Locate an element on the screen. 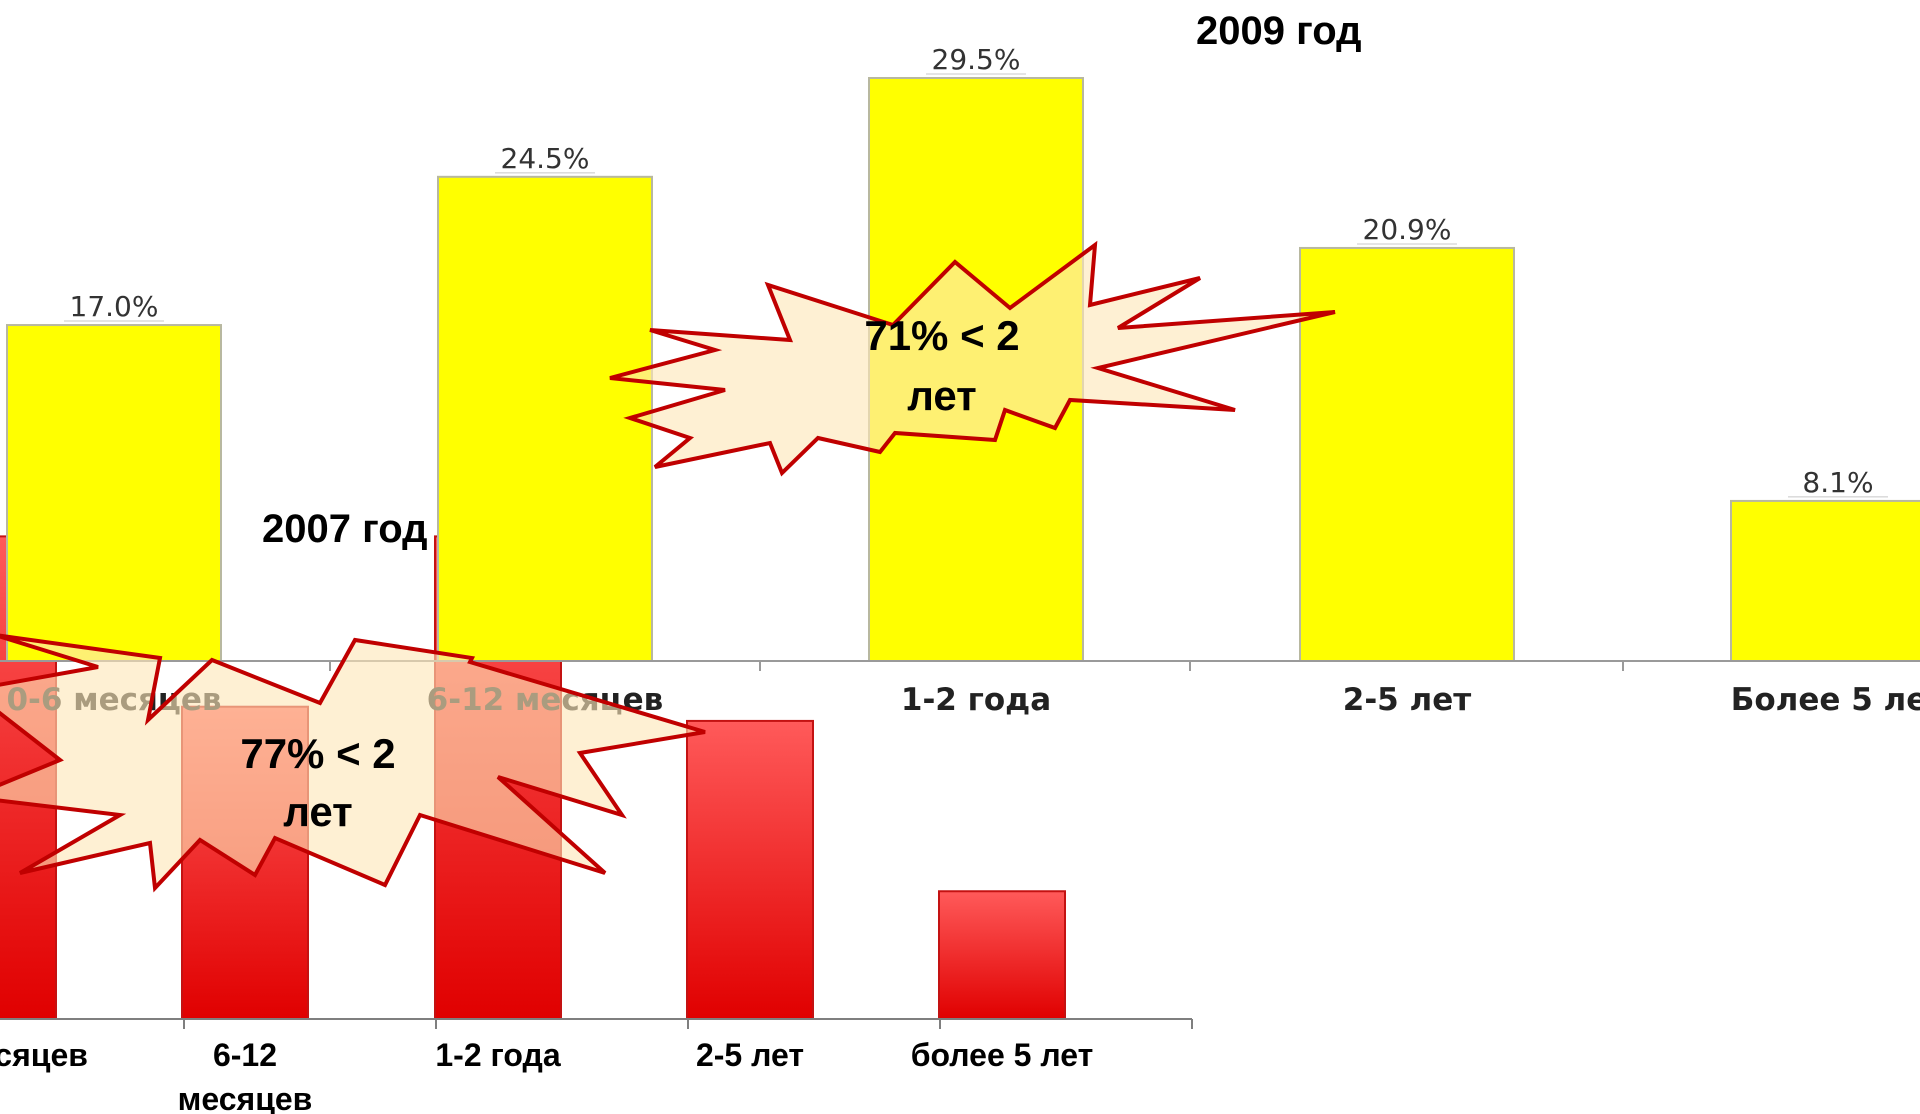 The image size is (1920, 1114). callout-2007: 77% < 2 лет is located at coordinates (353, 763).